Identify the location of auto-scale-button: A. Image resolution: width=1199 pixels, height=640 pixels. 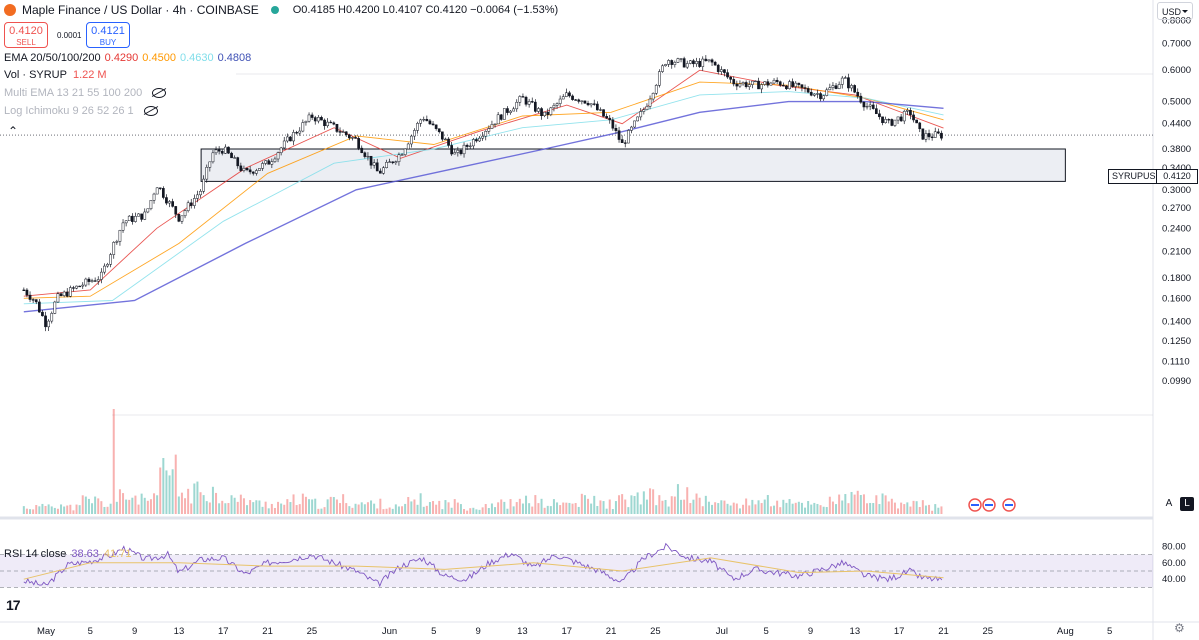
(1169, 503).